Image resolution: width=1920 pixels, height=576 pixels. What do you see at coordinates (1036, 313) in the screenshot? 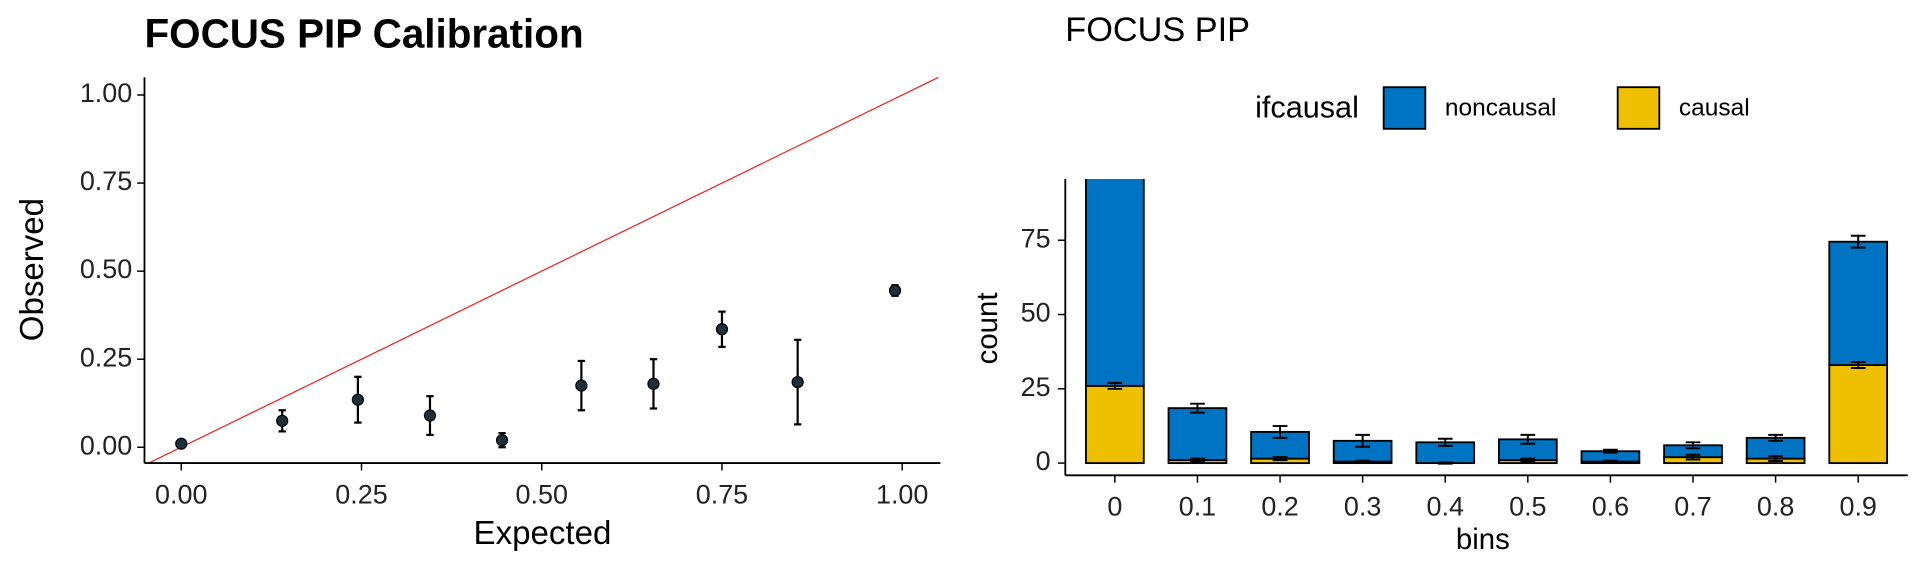
I see `y-tick-label: 50` at bounding box center [1036, 313].